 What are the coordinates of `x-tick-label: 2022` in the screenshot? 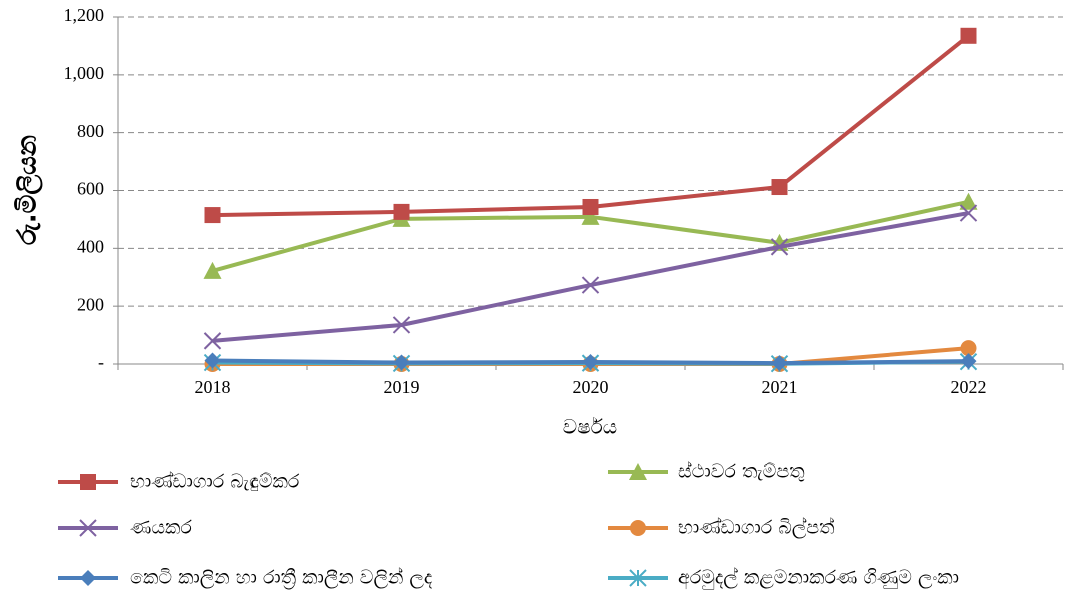 It's located at (969, 387).